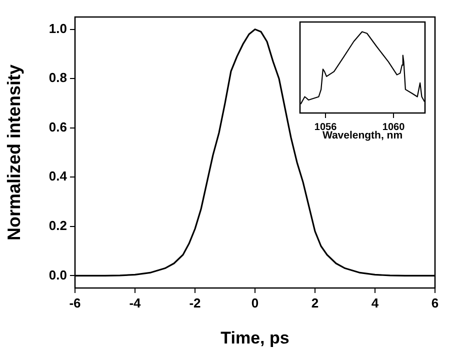 Image resolution: width=474 pixels, height=353 pixels. What do you see at coordinates (375, 302) in the screenshot?
I see `x-tick-label: 4` at bounding box center [375, 302].